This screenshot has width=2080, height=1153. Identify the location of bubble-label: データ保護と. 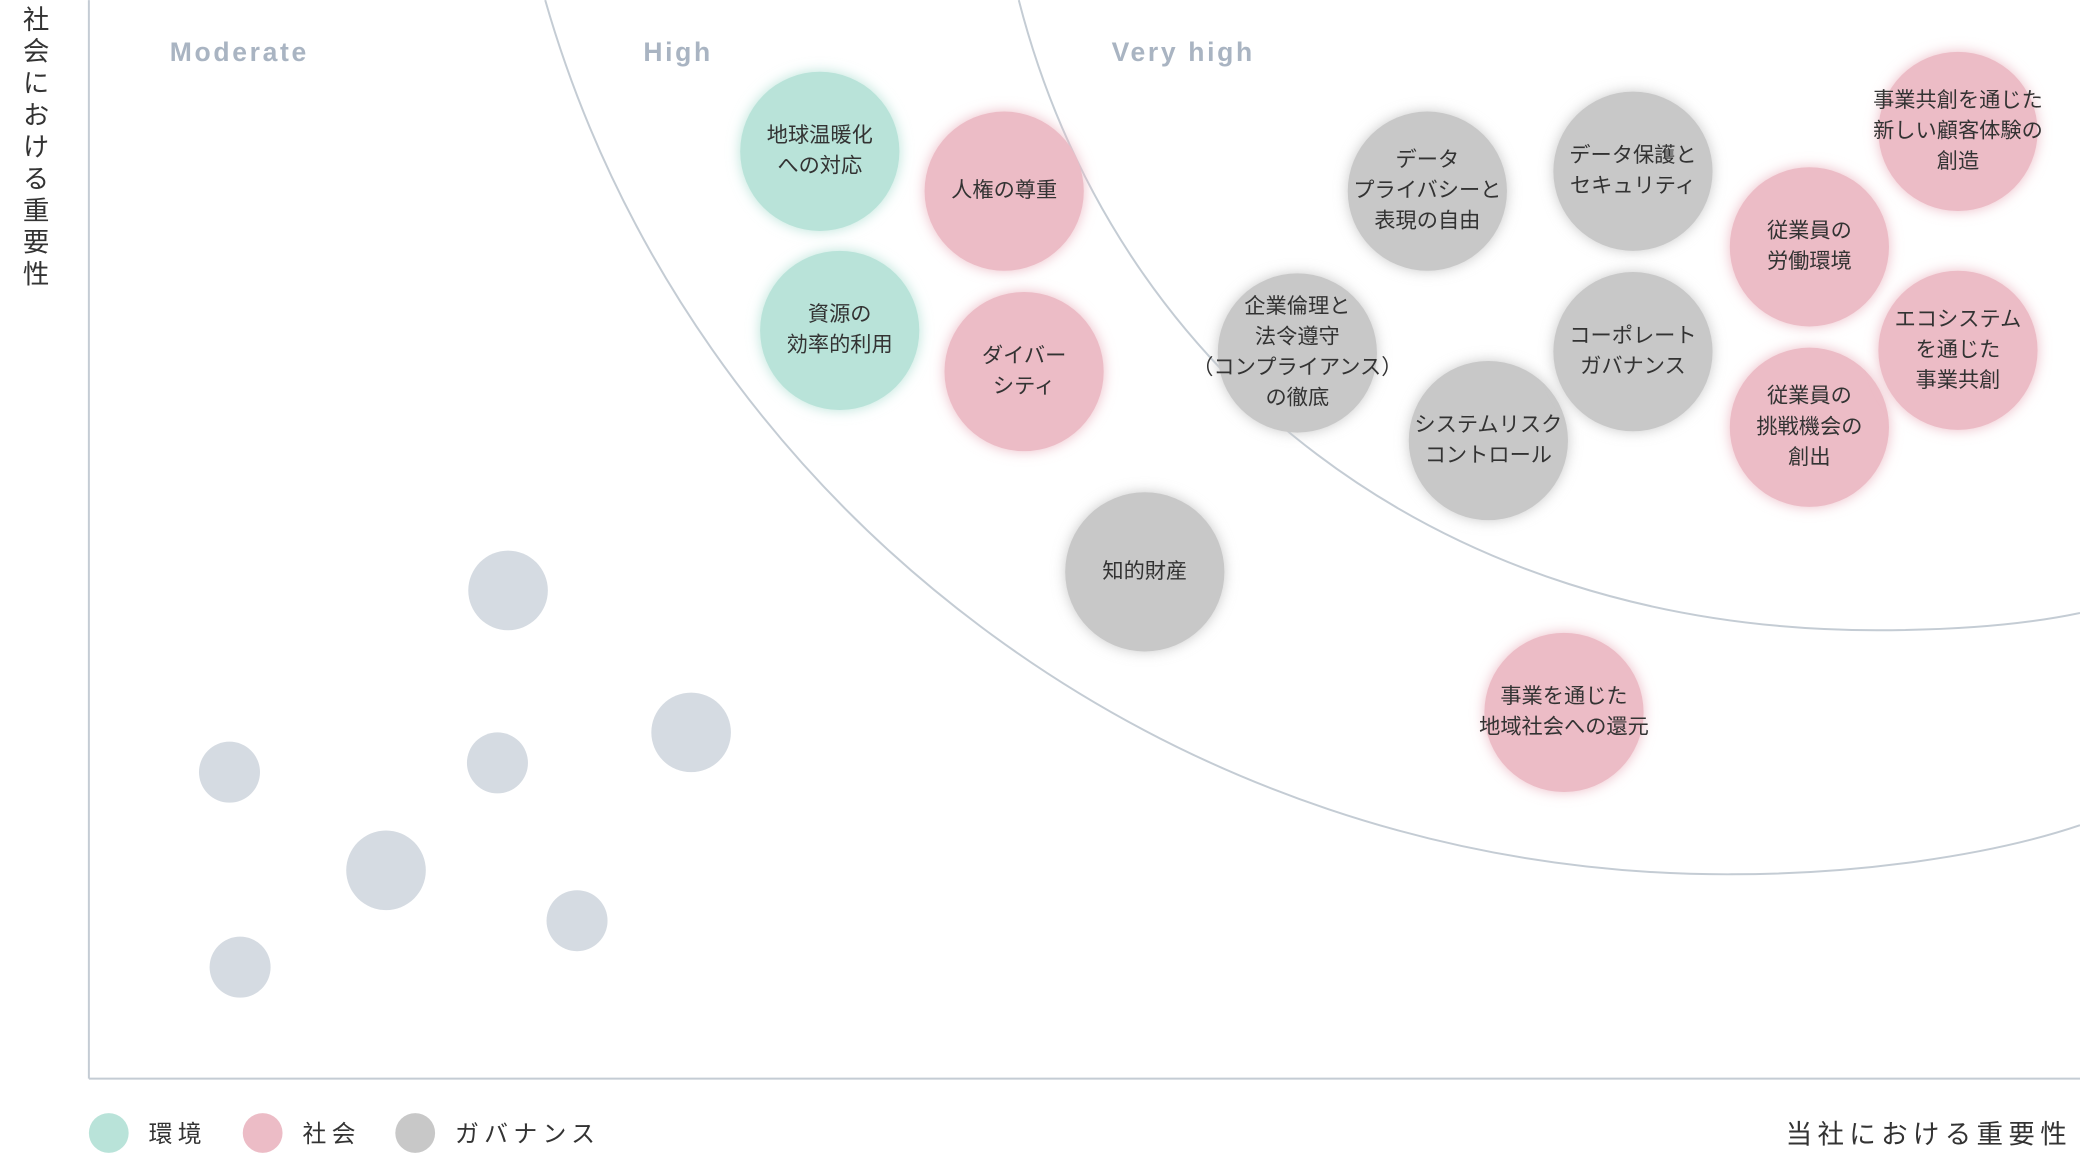
(1632, 155).